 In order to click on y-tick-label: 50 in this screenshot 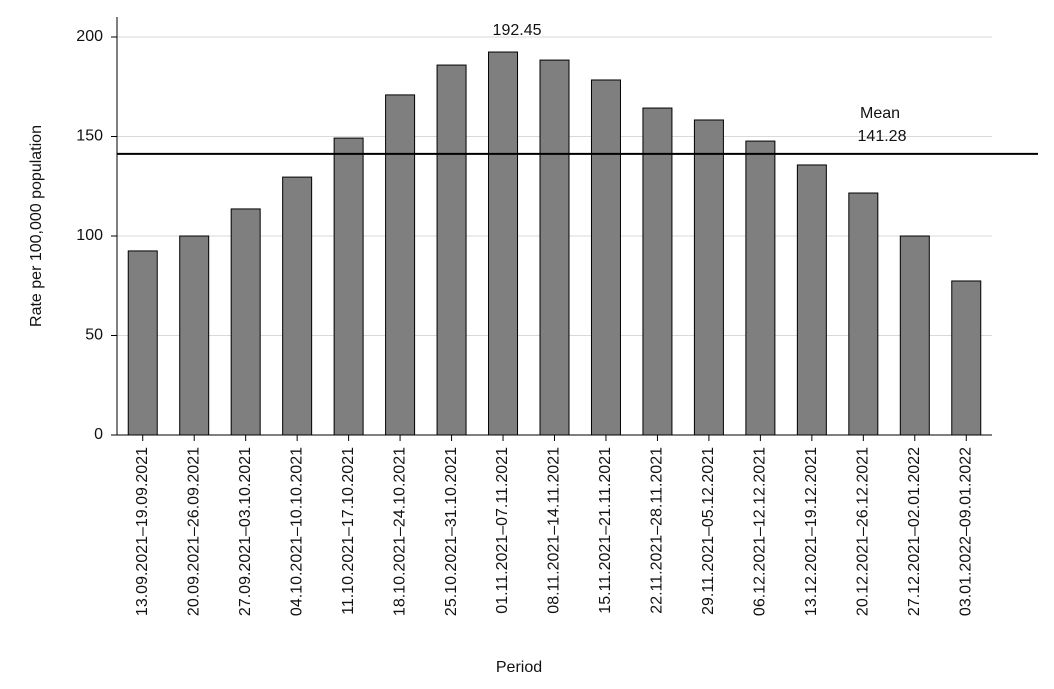, I will do `click(94, 335)`.